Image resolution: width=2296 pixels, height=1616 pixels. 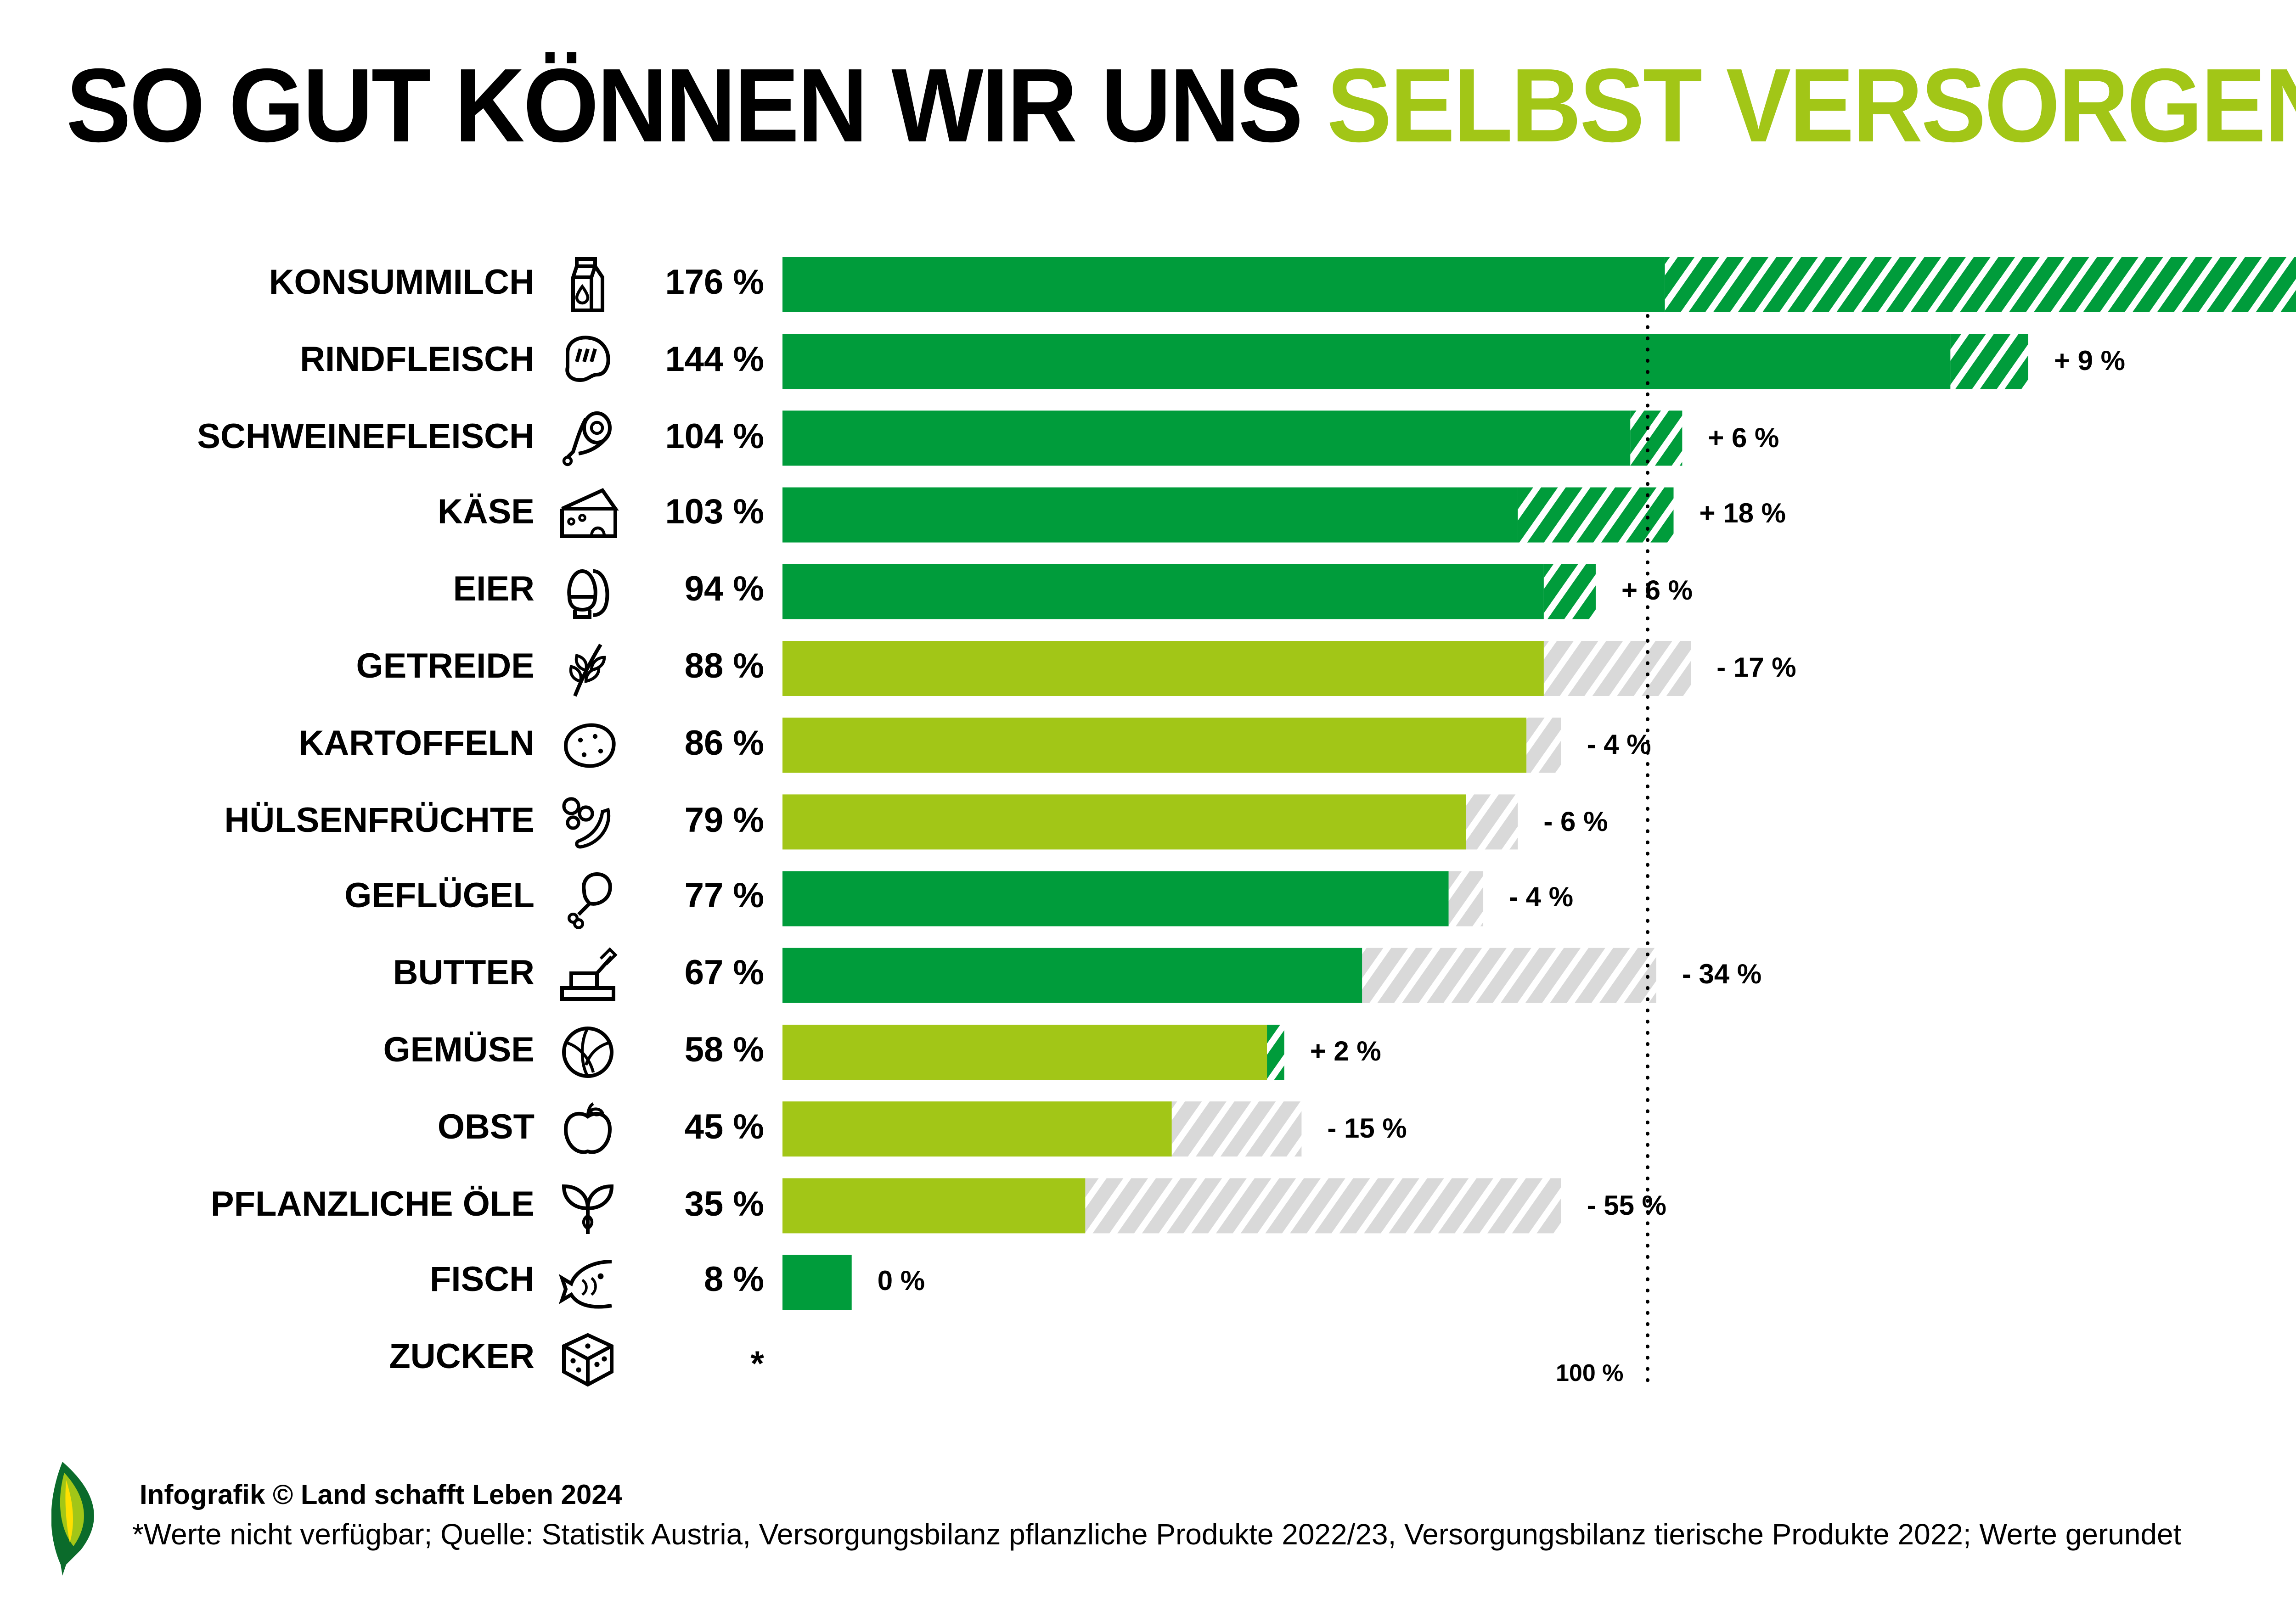 What do you see at coordinates (1346, 1053) in the screenshot?
I see `change-label: + 2 %` at bounding box center [1346, 1053].